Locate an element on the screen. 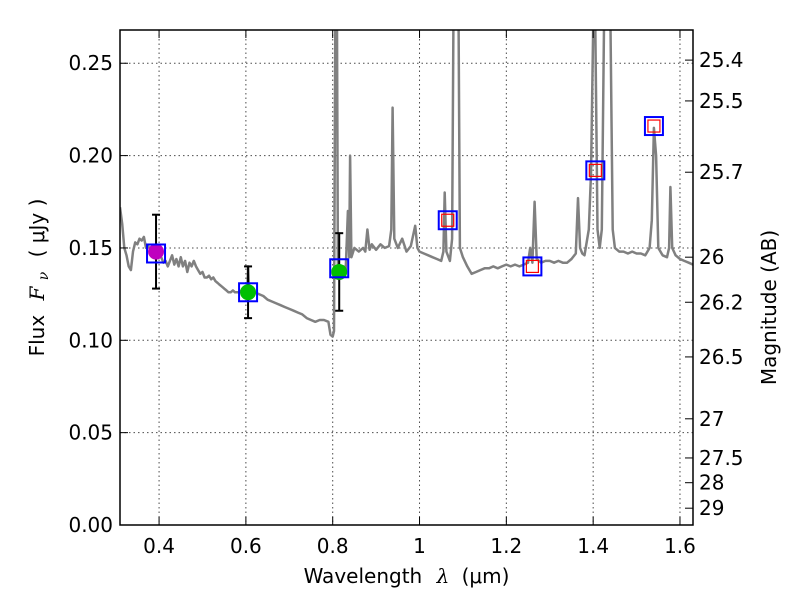  x-tick-label: 0.4 is located at coordinates (159, 546).